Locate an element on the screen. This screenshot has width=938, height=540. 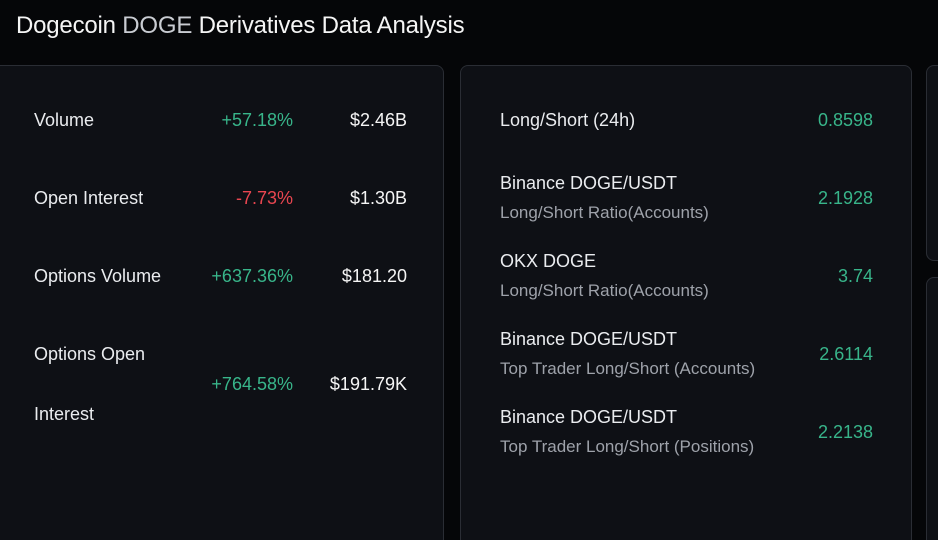
metric-label: Open Interest is located at coordinates (89, 198).